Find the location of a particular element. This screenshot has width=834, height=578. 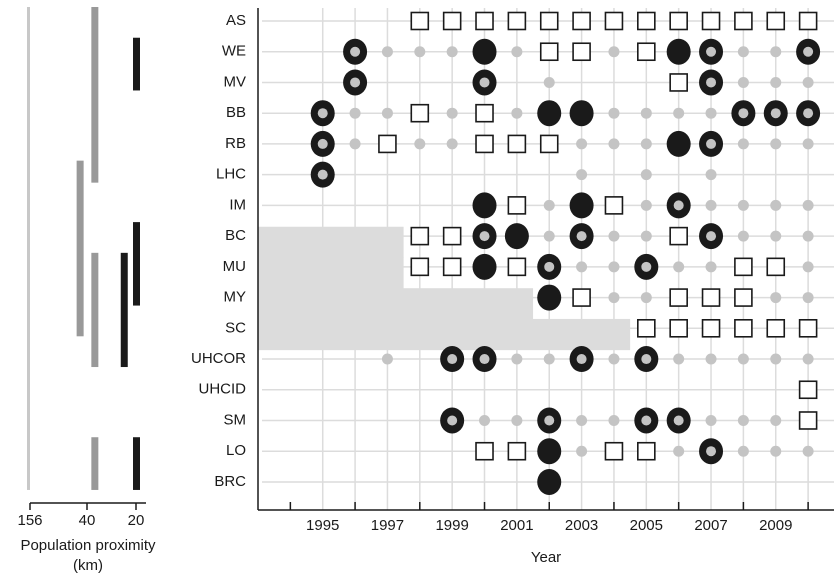

proximity-axis-title: Population proximity is located at coordinates (88, 545).